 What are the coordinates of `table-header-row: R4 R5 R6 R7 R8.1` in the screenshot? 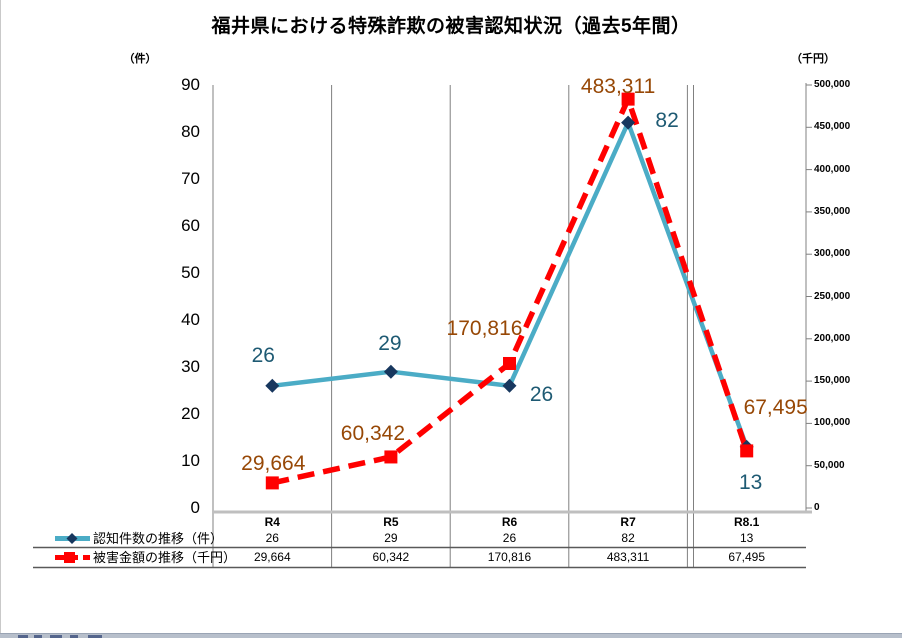 It's located at (509, 522).